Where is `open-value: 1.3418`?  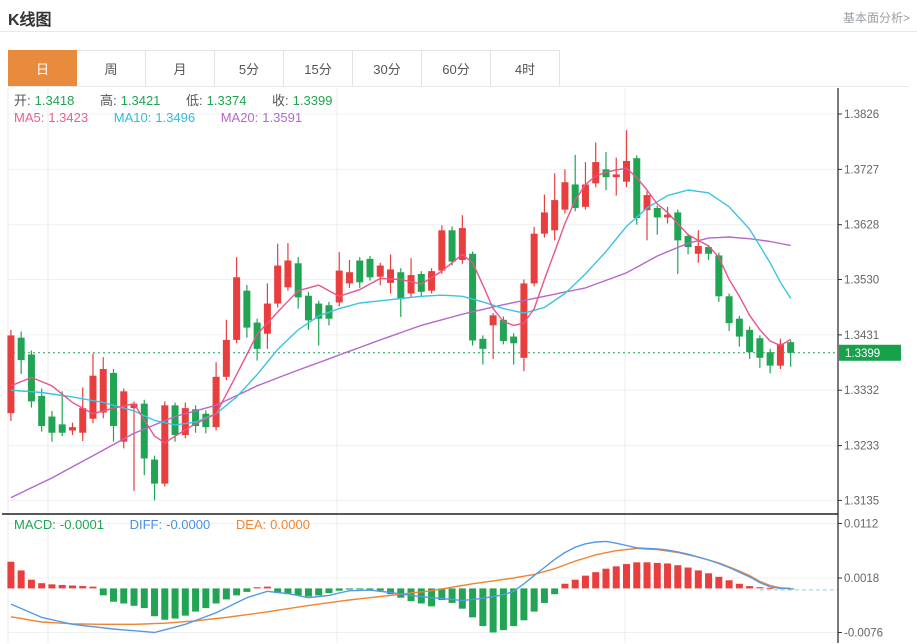 open-value: 1.3418 is located at coordinates (54, 100).